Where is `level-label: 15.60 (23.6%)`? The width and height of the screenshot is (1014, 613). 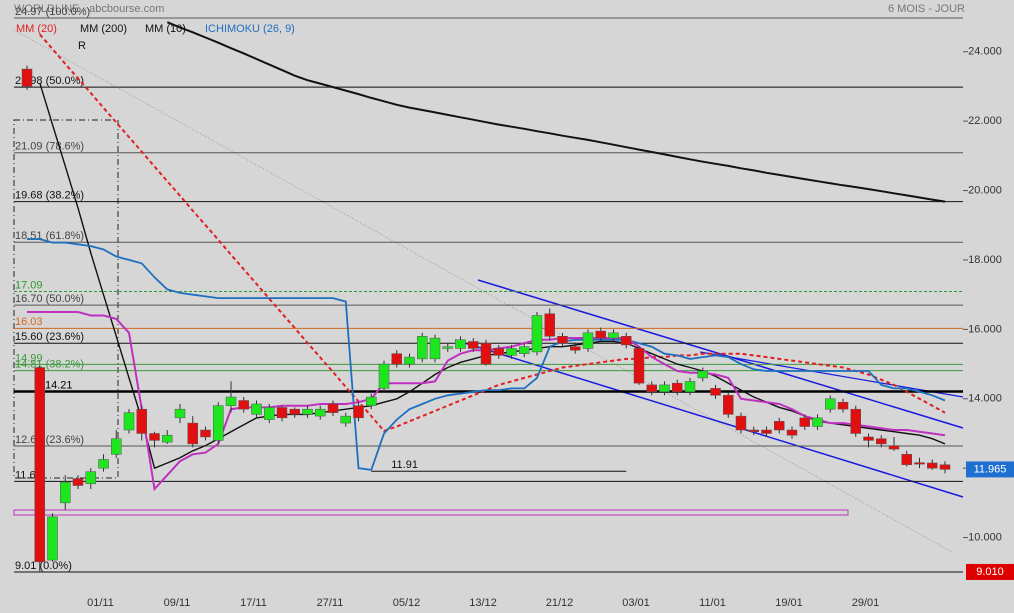 level-label: 15.60 (23.6%) is located at coordinates (49, 337).